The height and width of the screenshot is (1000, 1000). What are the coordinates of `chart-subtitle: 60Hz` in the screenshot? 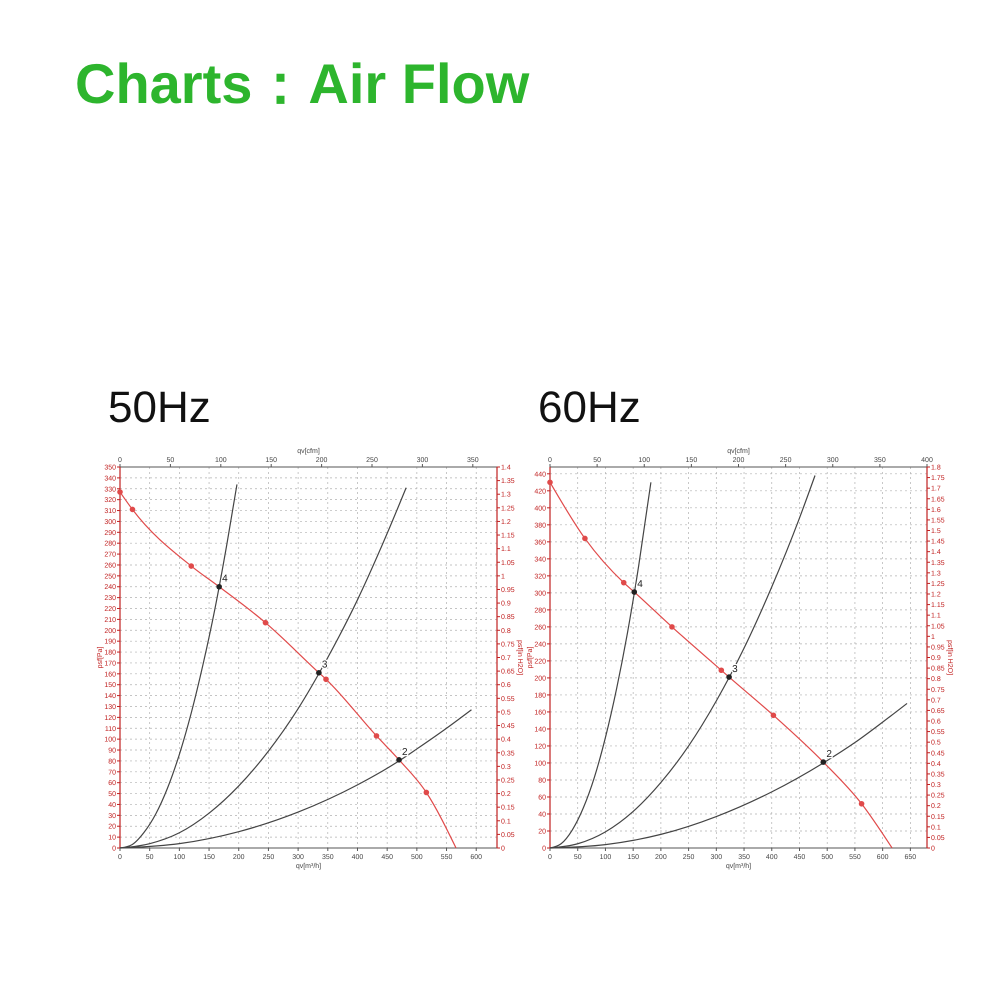 It's located at (589, 407).